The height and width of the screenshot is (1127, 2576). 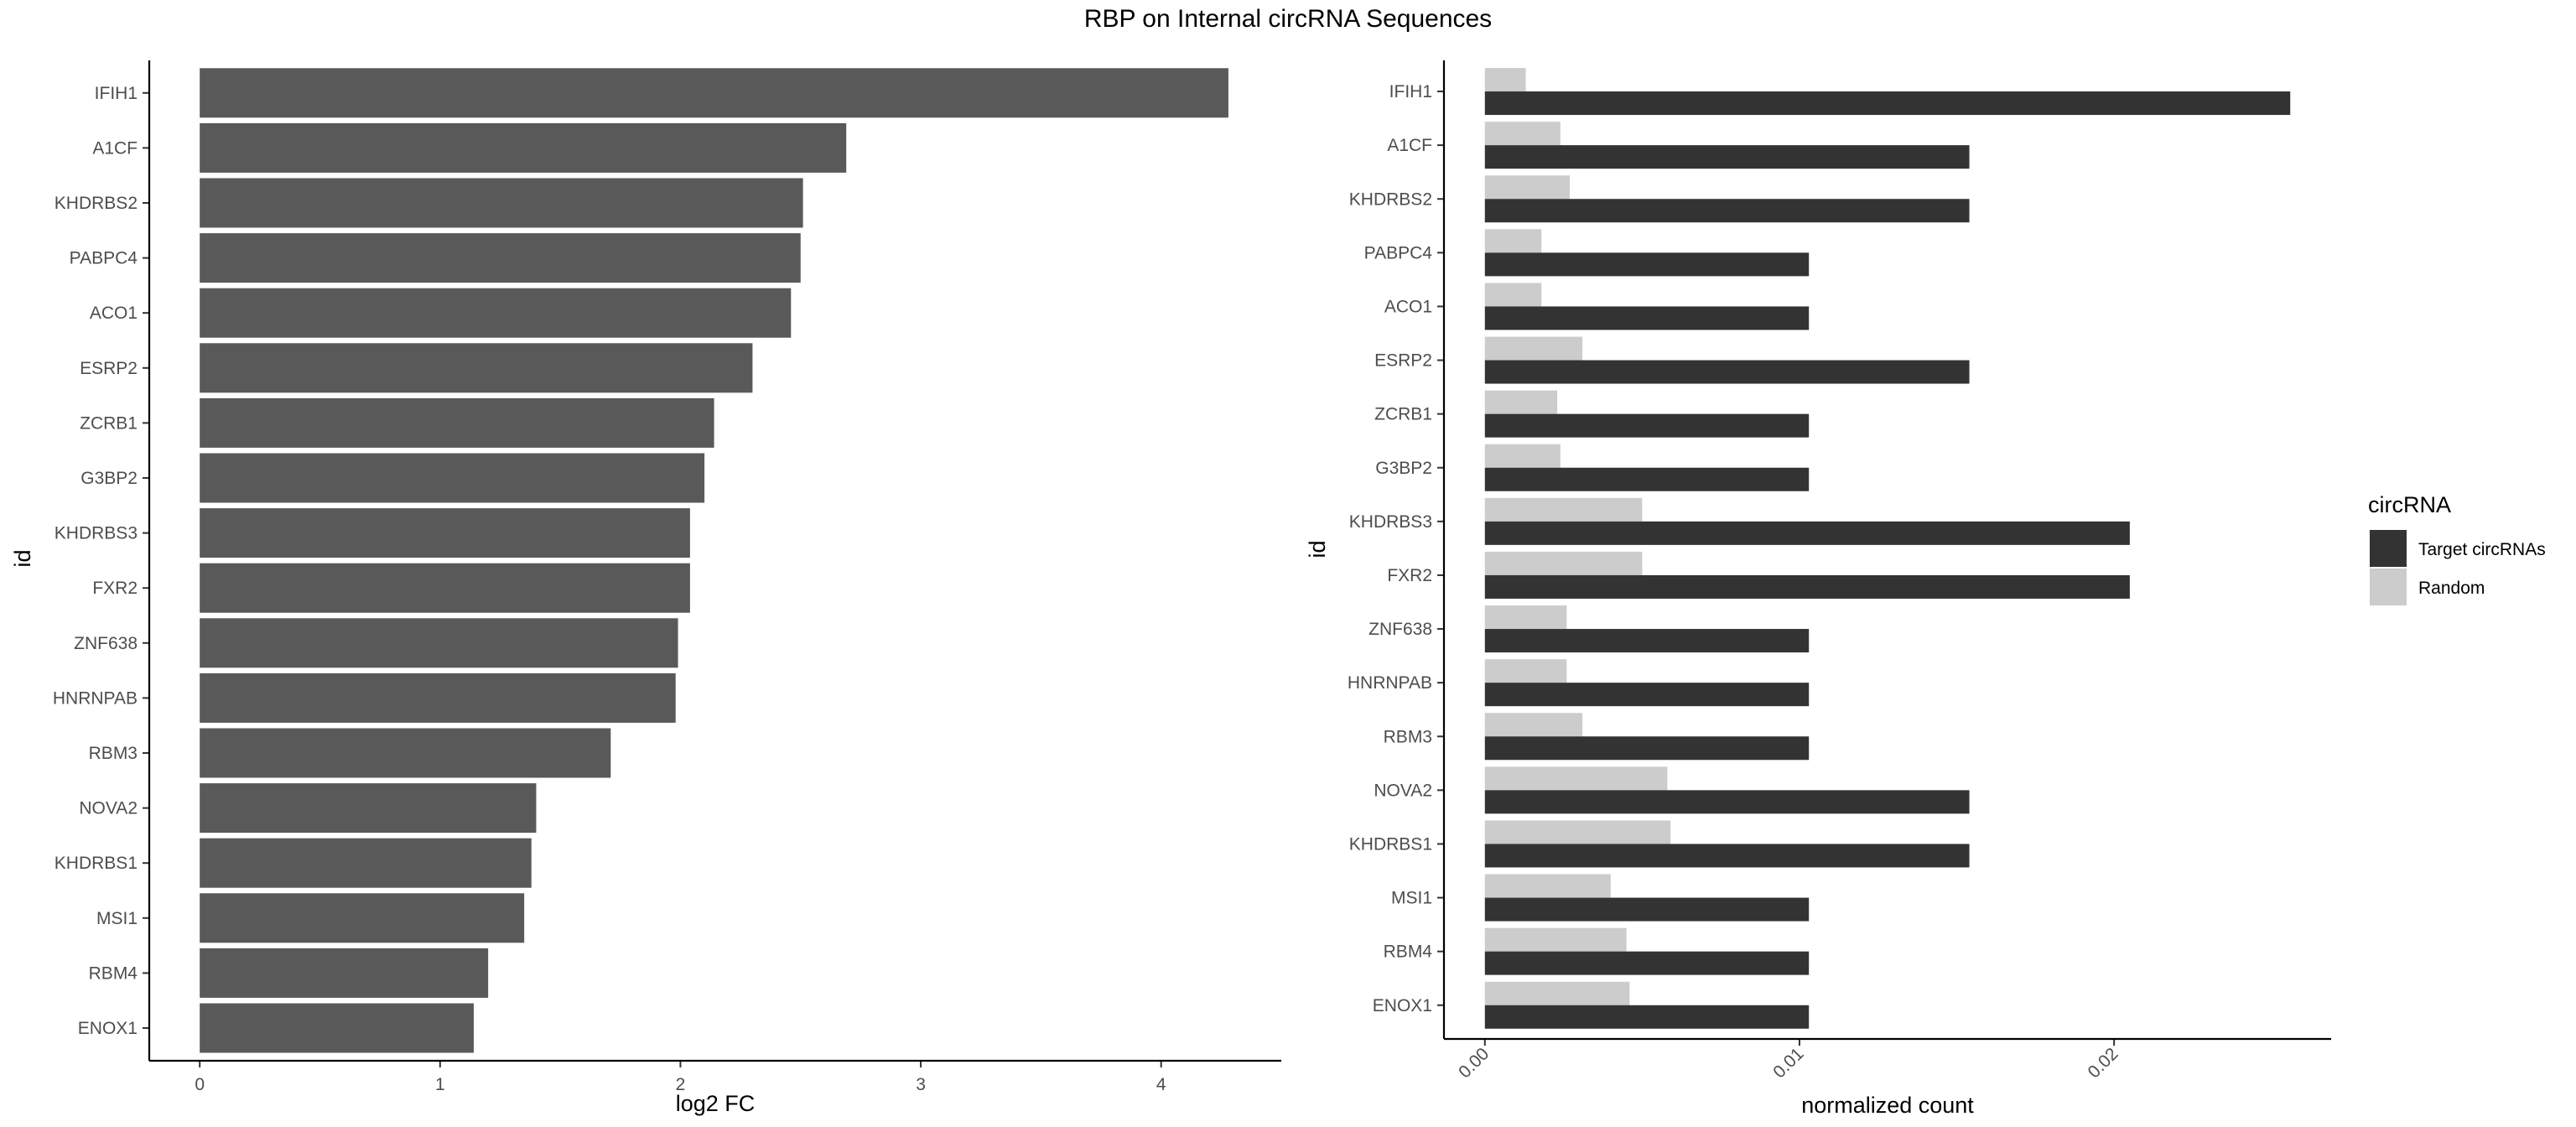 What do you see at coordinates (523, 147) in the screenshot?
I see `left-bar-a1cf` at bounding box center [523, 147].